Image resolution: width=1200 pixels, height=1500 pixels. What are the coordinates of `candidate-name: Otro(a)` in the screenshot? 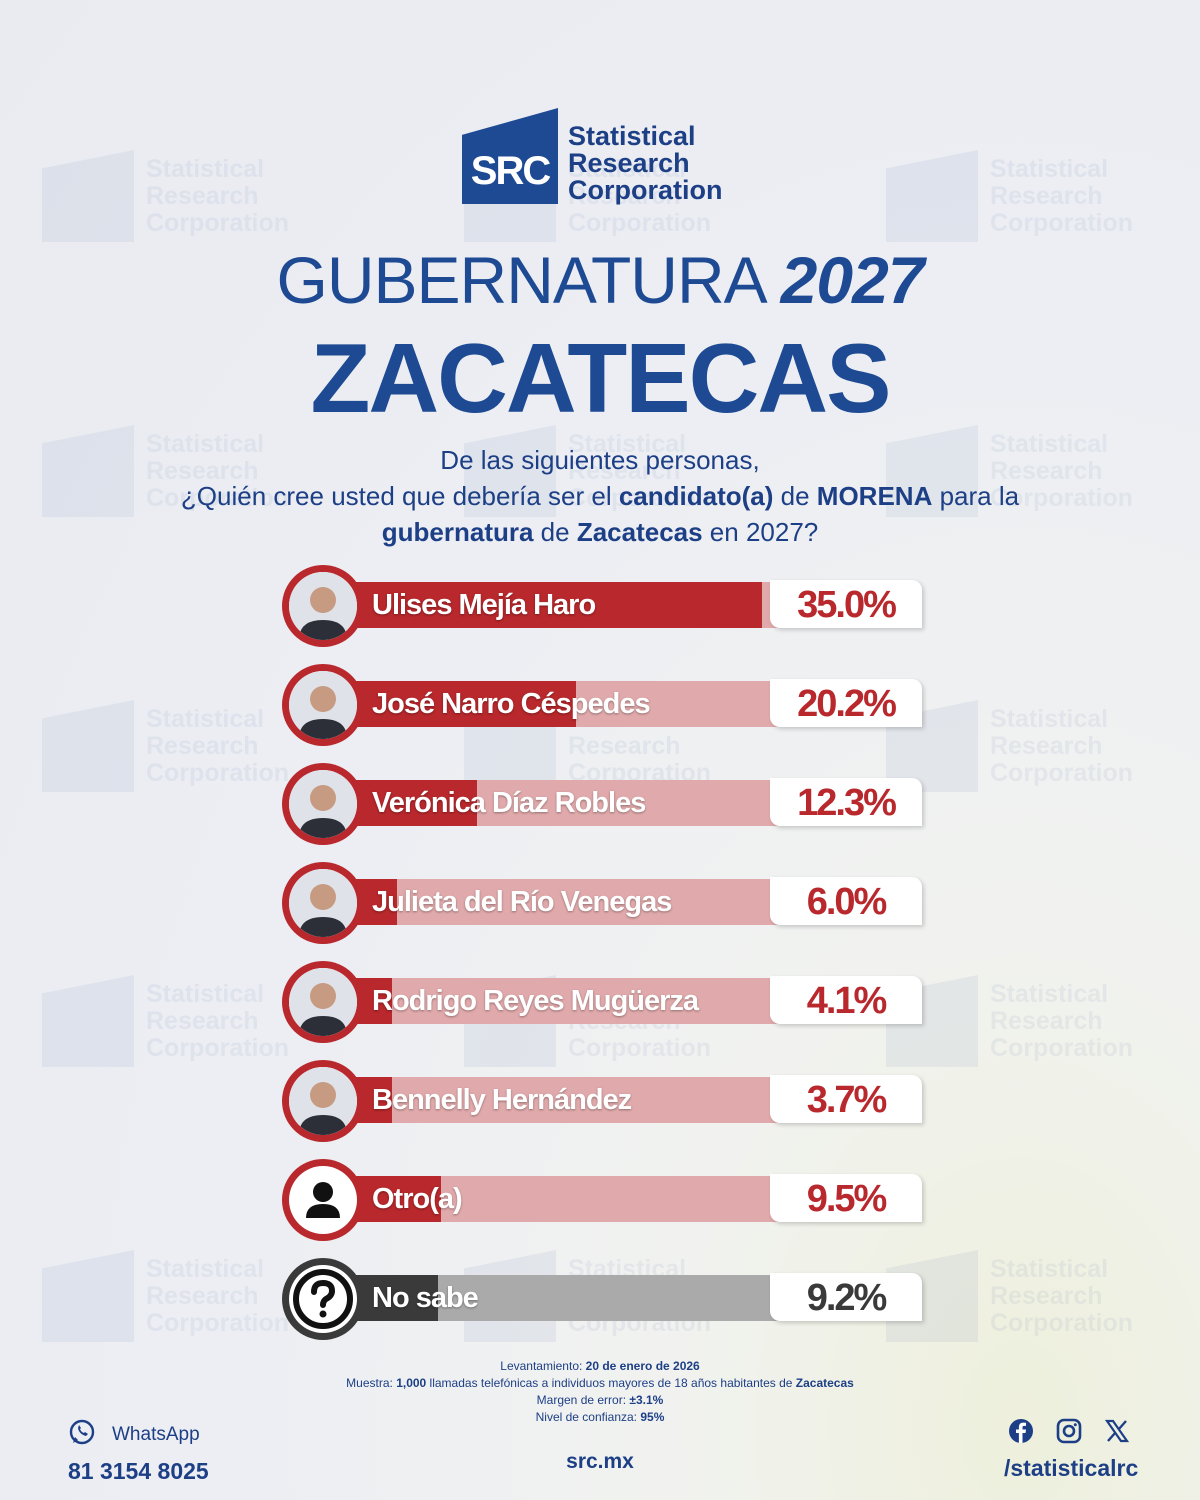 It's located at (417, 1199).